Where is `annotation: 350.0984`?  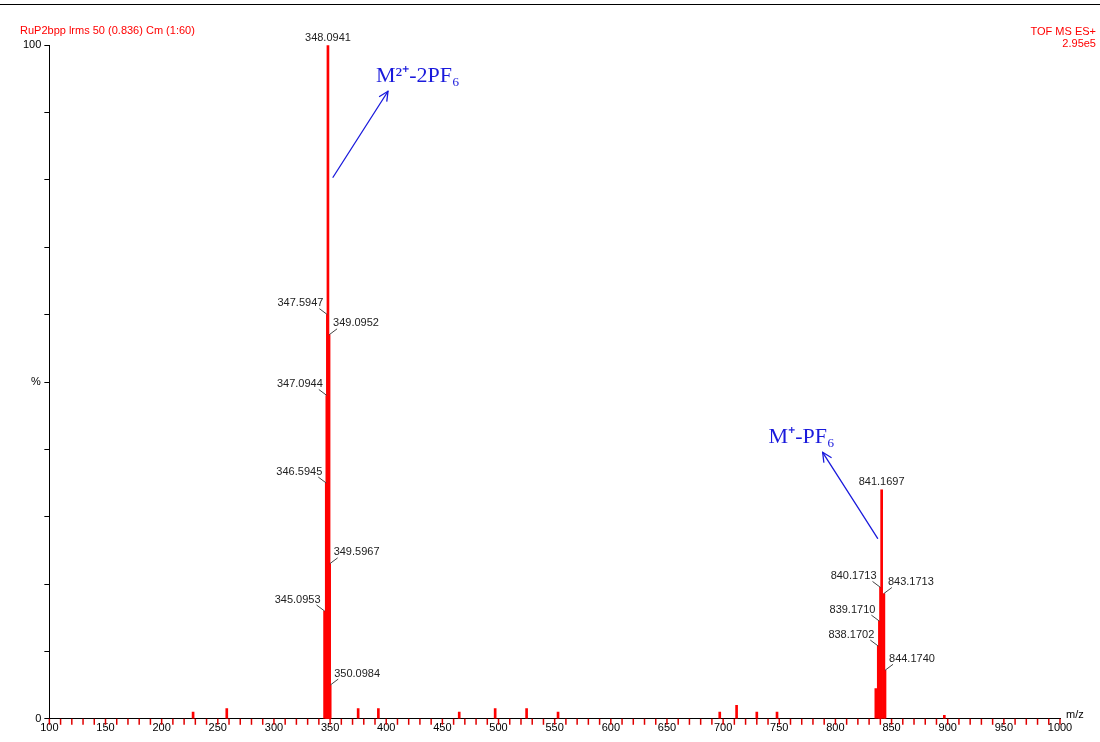 annotation: 350.0984 is located at coordinates (357, 672).